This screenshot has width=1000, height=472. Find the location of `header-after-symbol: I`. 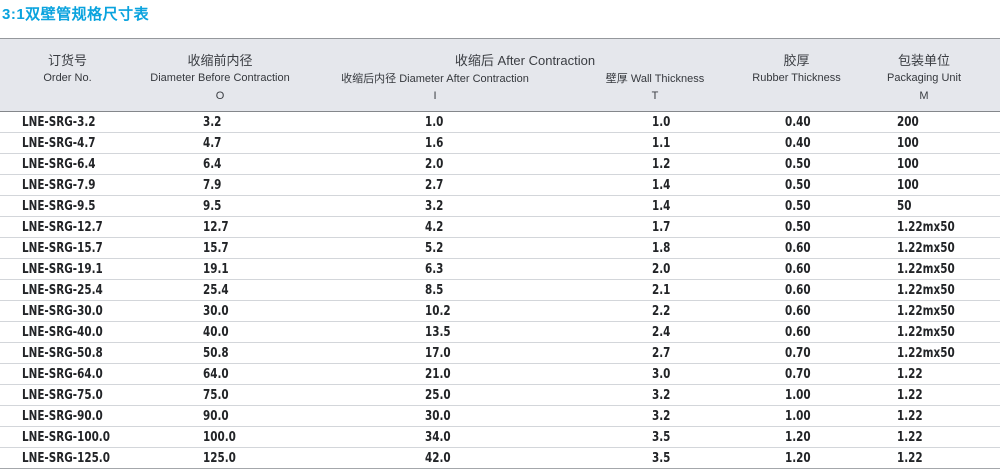

header-after-symbol: I is located at coordinates (435, 96).